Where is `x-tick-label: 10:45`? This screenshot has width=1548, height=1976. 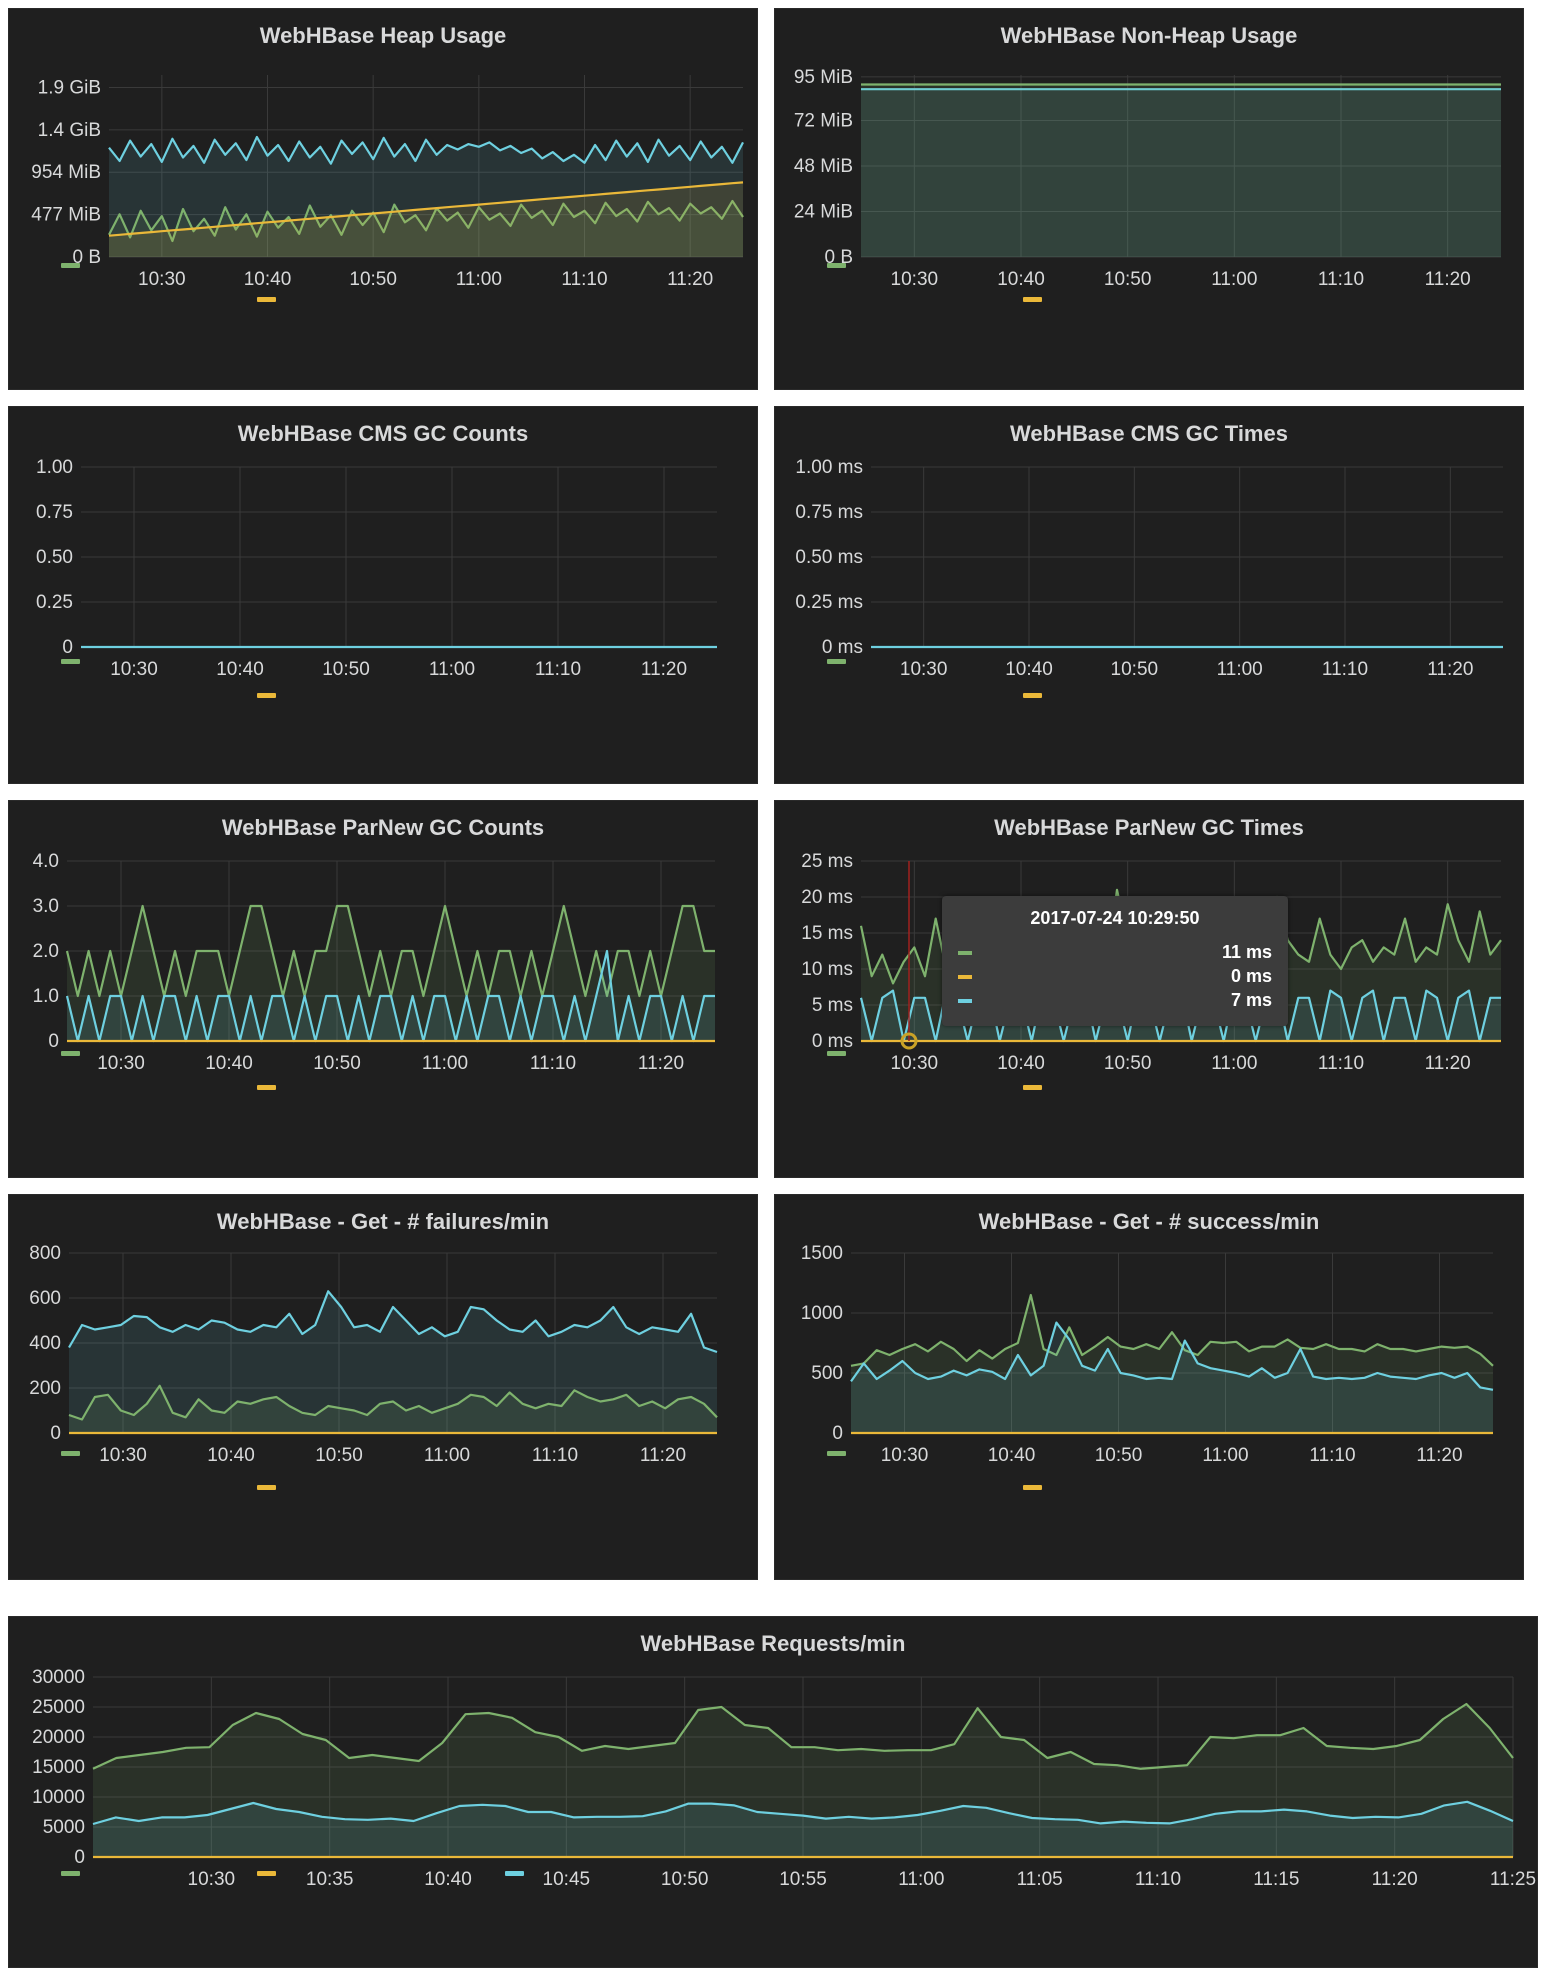 x-tick-label: 10:45 is located at coordinates (567, 1879).